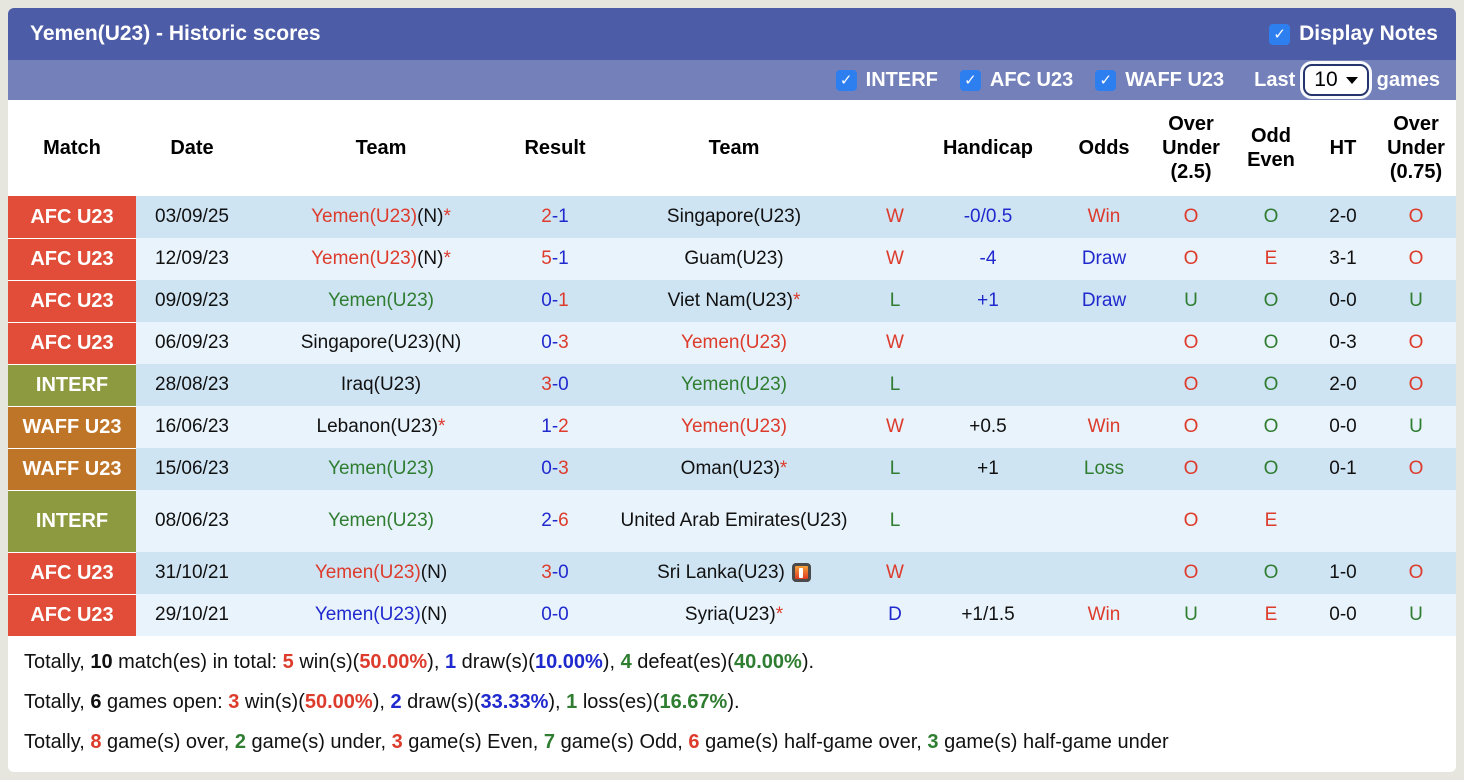  Describe the element at coordinates (550, 520) in the screenshot. I see `text-segment: 2-` at that location.